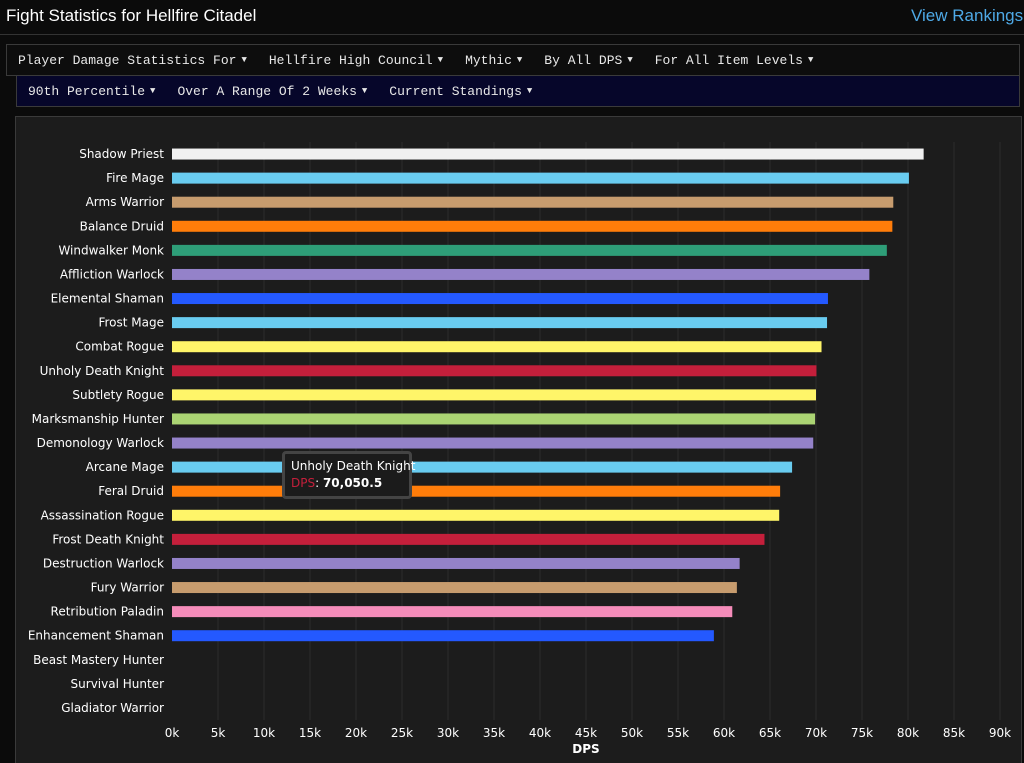  Describe the element at coordinates (135, 178) in the screenshot. I see `category-label: Fire Mage` at that location.